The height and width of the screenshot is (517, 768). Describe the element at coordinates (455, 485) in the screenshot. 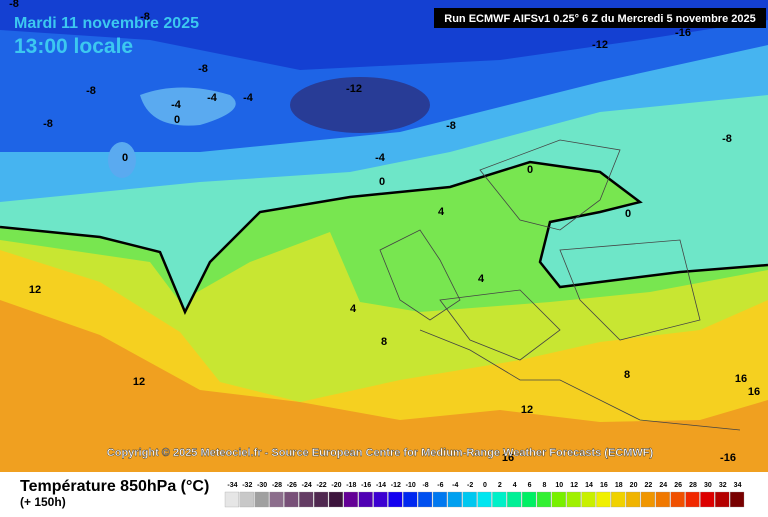

I see `legend-label: -4` at that location.